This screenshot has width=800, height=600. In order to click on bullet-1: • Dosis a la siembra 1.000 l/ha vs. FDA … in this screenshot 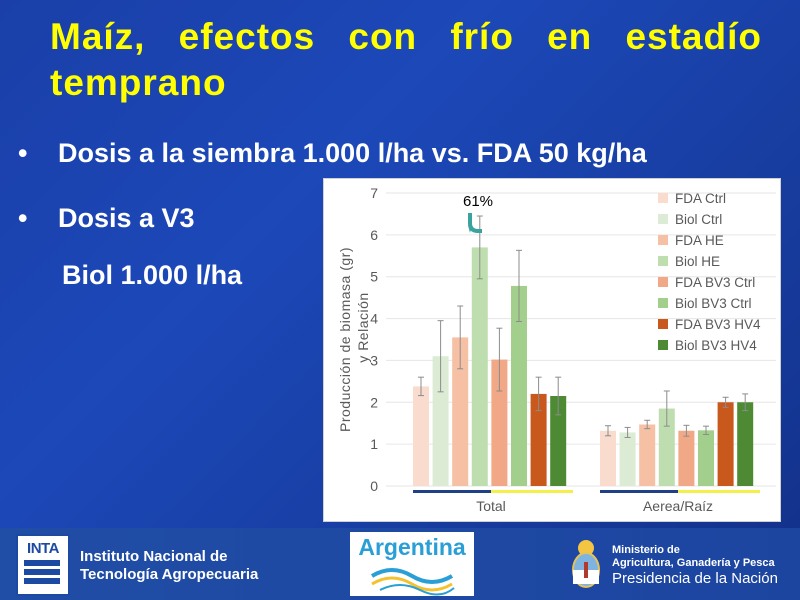, I will do `click(332, 153)`.